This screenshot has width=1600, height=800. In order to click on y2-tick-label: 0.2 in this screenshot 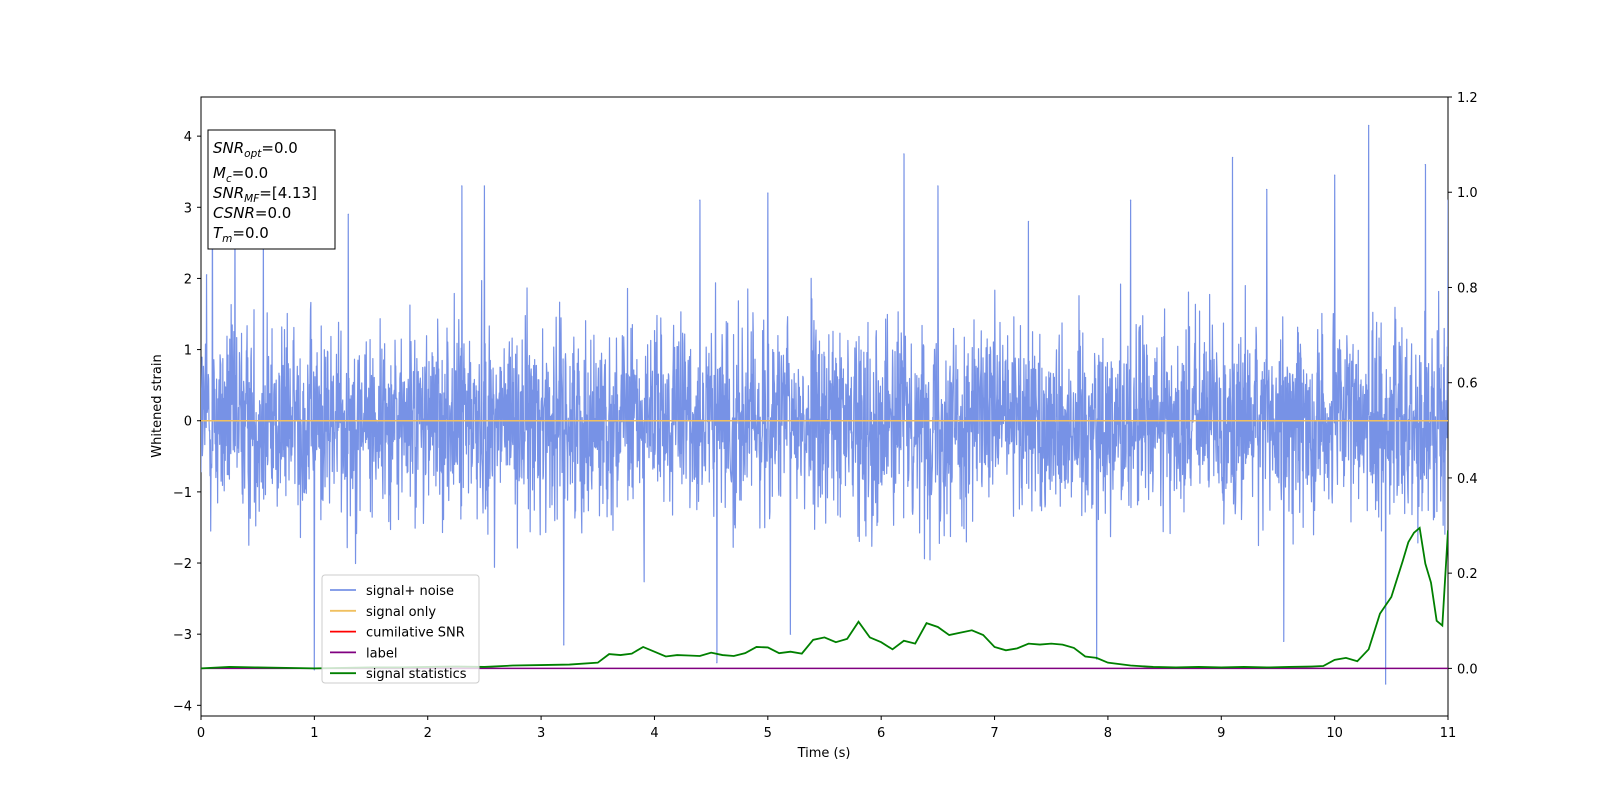, I will do `click(1467, 574)`.